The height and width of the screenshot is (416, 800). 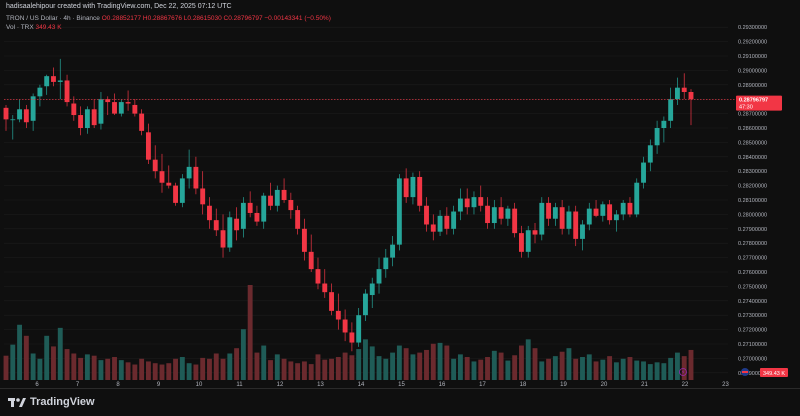 What do you see at coordinates (34, 27) in the screenshot?
I see `volume-legend: Vol · TRX 349.43 K` at bounding box center [34, 27].